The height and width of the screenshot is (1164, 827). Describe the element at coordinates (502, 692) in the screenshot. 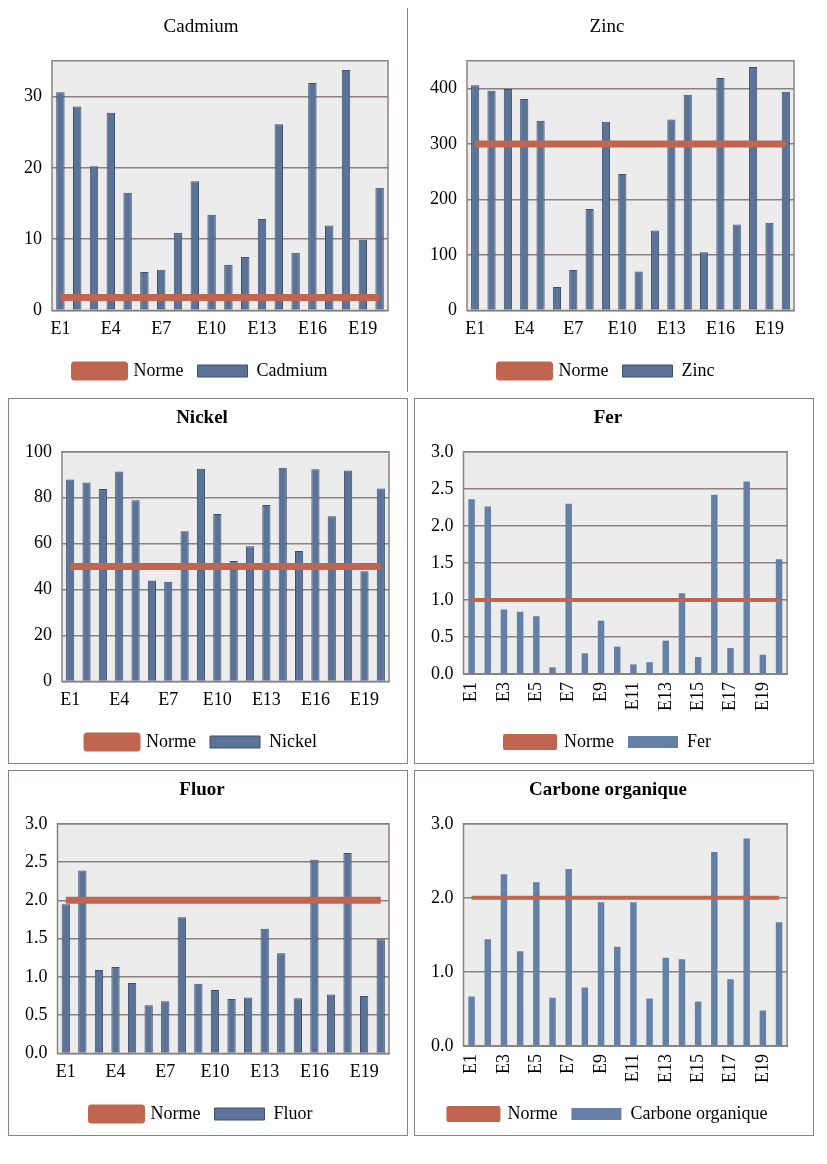

I see `x-tick-label: E3` at that location.